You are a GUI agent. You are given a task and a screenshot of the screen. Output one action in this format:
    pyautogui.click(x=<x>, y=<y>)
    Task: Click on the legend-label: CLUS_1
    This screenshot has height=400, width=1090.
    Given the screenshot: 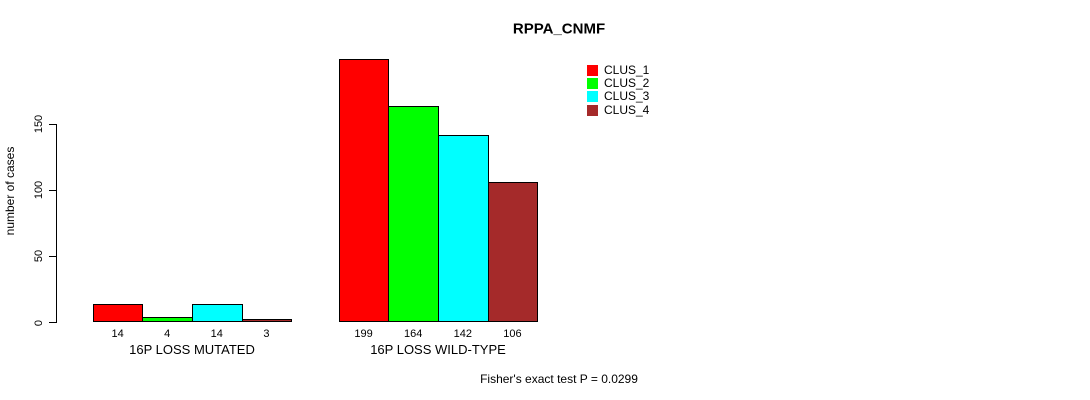 What is the action you would take?
    pyautogui.click(x=627, y=69)
    